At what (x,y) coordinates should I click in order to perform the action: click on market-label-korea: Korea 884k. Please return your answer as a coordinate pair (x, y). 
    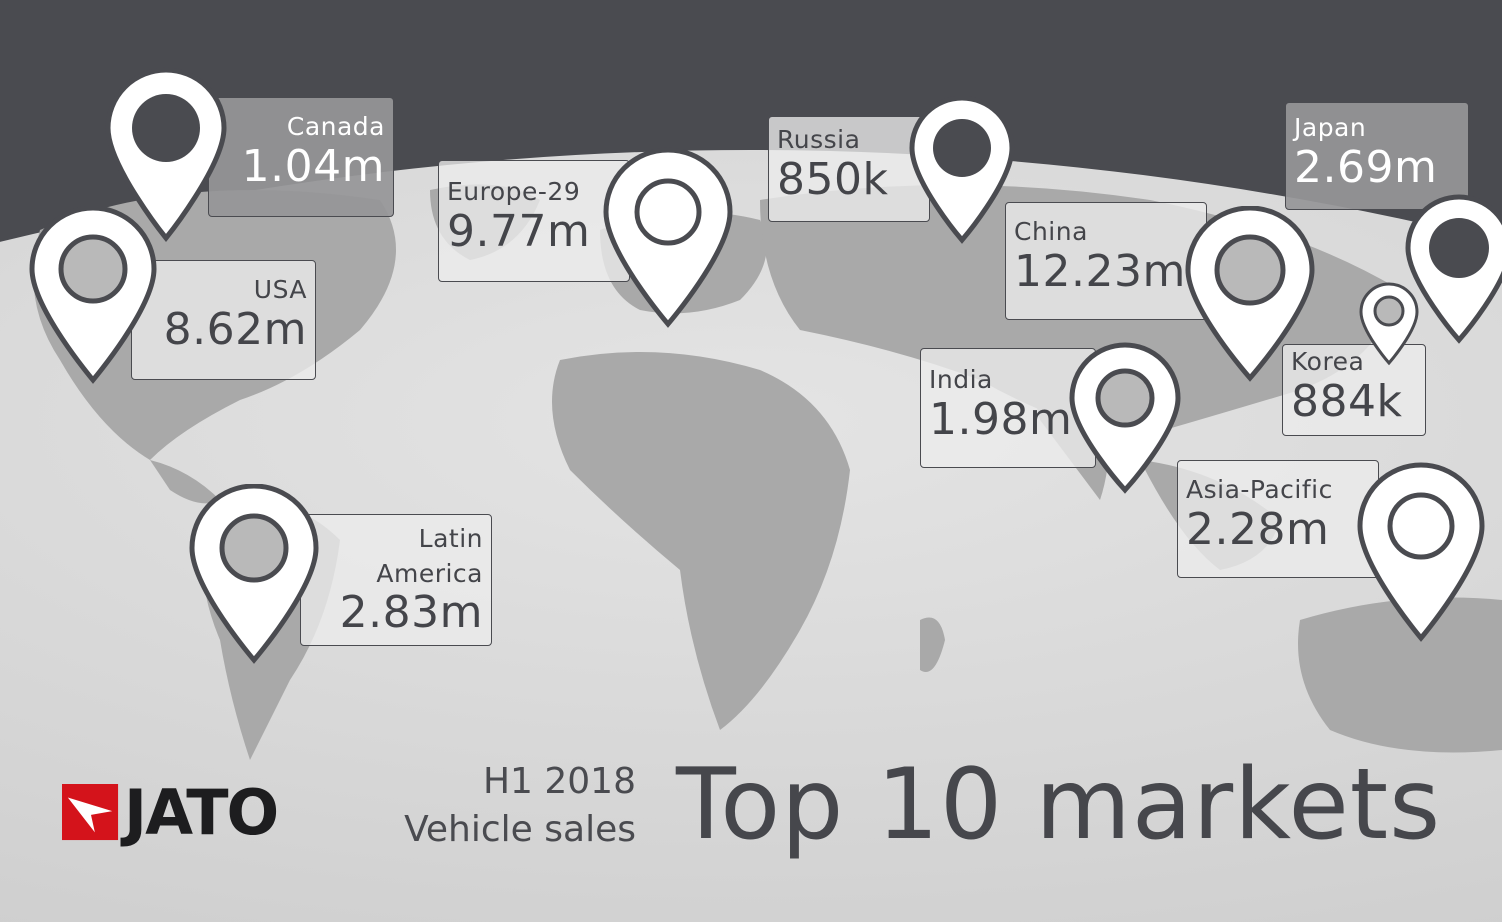
    Looking at the image, I should click on (1354, 390).